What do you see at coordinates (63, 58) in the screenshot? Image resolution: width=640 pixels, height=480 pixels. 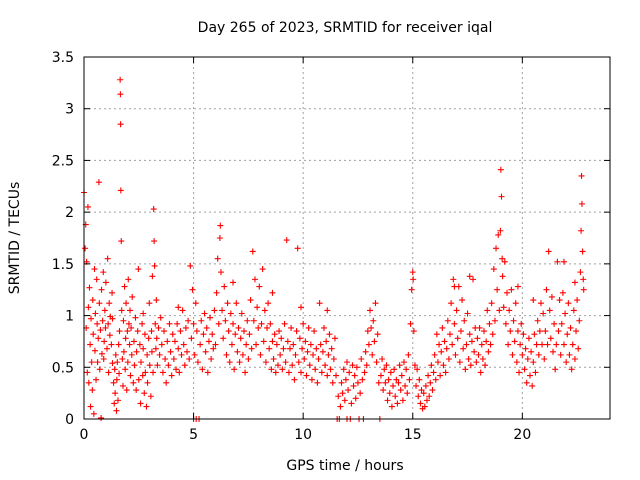 I see `y-tick-label: 3.5` at bounding box center [63, 58].